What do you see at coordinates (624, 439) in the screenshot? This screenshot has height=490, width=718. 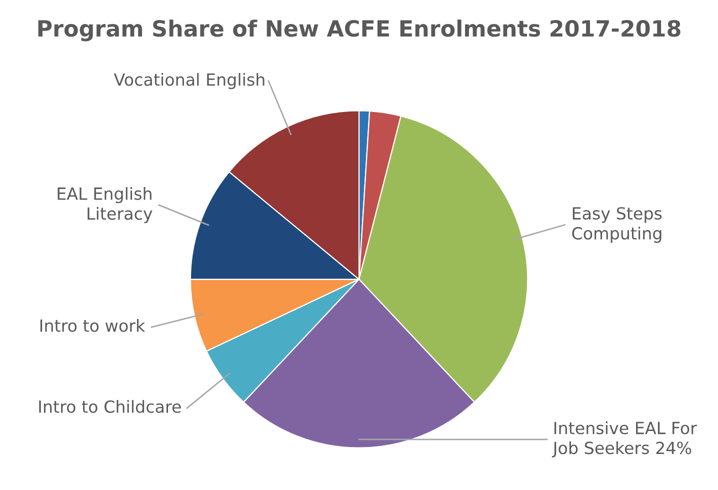 I see `slice-label: Intensive EAL For Job Seekers 24%` at bounding box center [624, 439].